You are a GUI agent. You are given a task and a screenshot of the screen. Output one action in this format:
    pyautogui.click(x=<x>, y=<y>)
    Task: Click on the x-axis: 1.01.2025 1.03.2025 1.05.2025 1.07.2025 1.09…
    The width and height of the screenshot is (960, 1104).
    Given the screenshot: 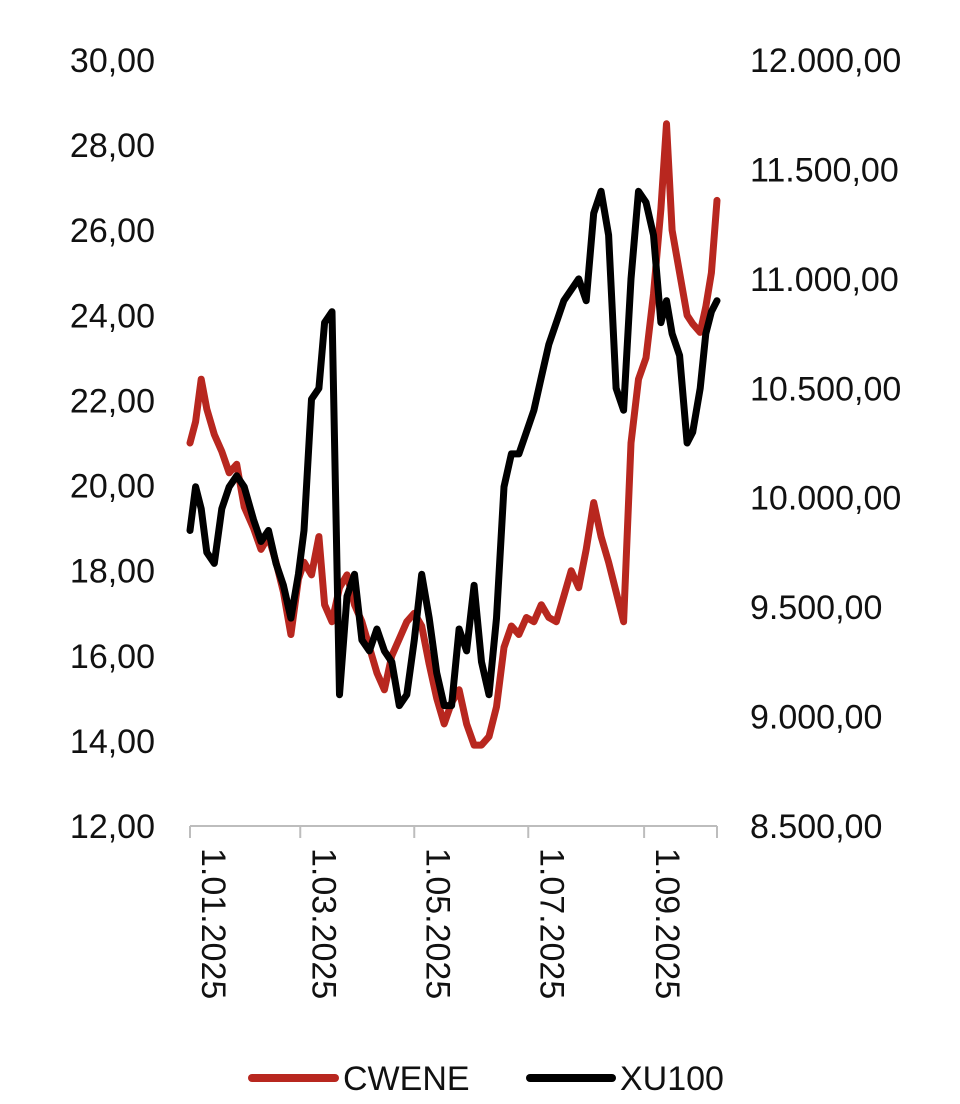 What is the action you would take?
    pyautogui.click(x=453, y=912)
    